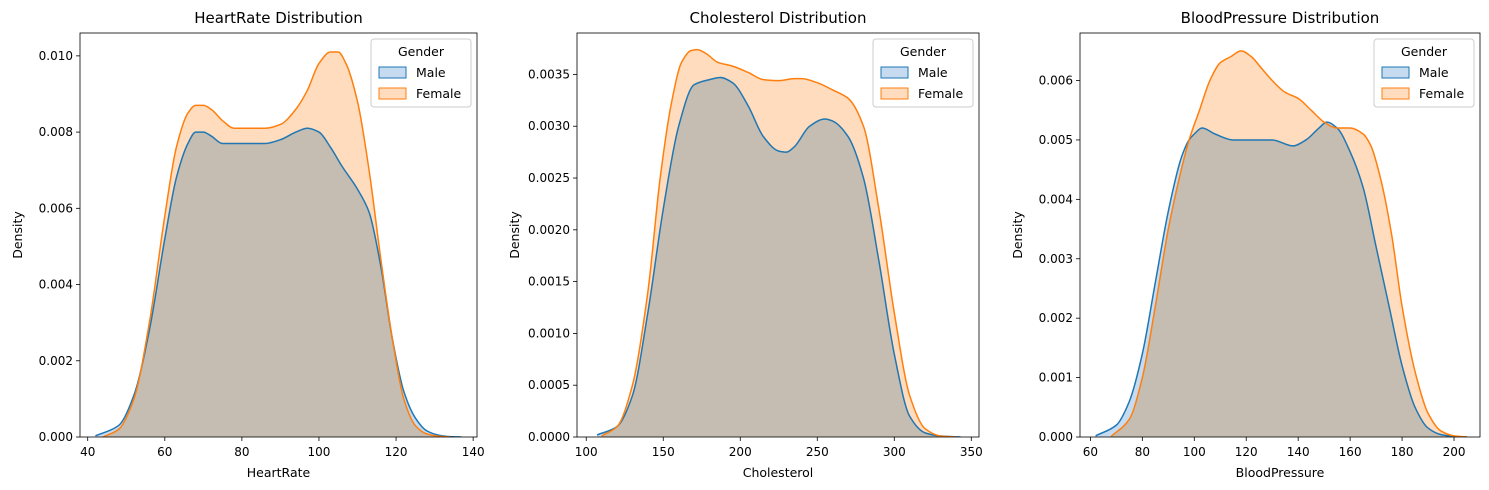  What do you see at coordinates (778, 472) in the screenshot?
I see `x-axis-label: Cholesterol` at bounding box center [778, 472].